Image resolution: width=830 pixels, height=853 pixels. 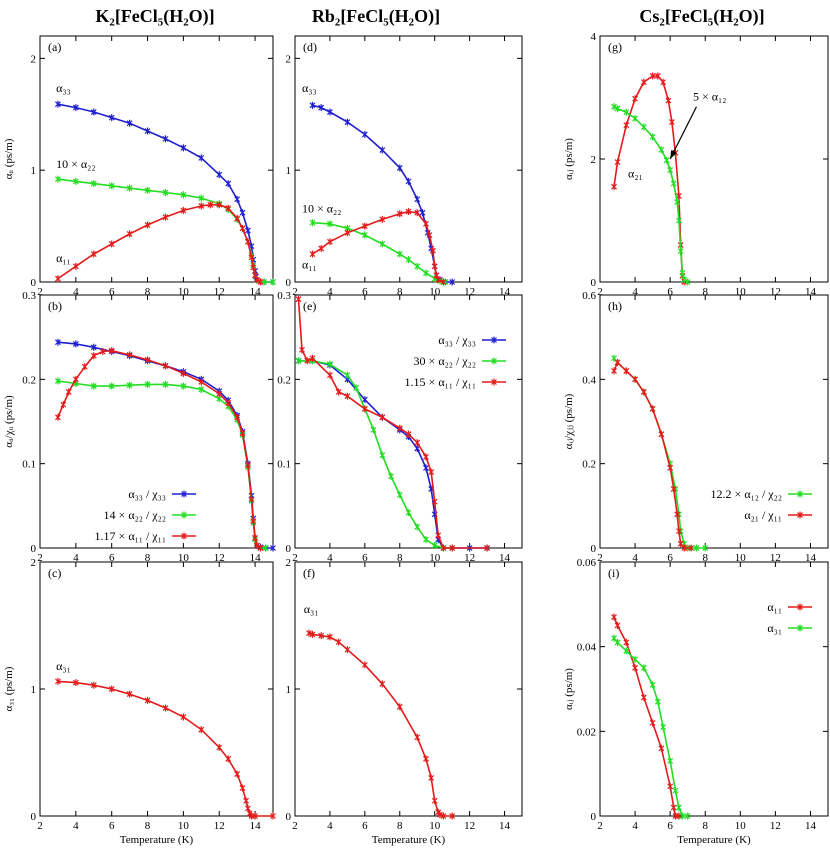 I want to click on y-axis-label: αᵢᵢ (ps/m), so click(x=9, y=158).